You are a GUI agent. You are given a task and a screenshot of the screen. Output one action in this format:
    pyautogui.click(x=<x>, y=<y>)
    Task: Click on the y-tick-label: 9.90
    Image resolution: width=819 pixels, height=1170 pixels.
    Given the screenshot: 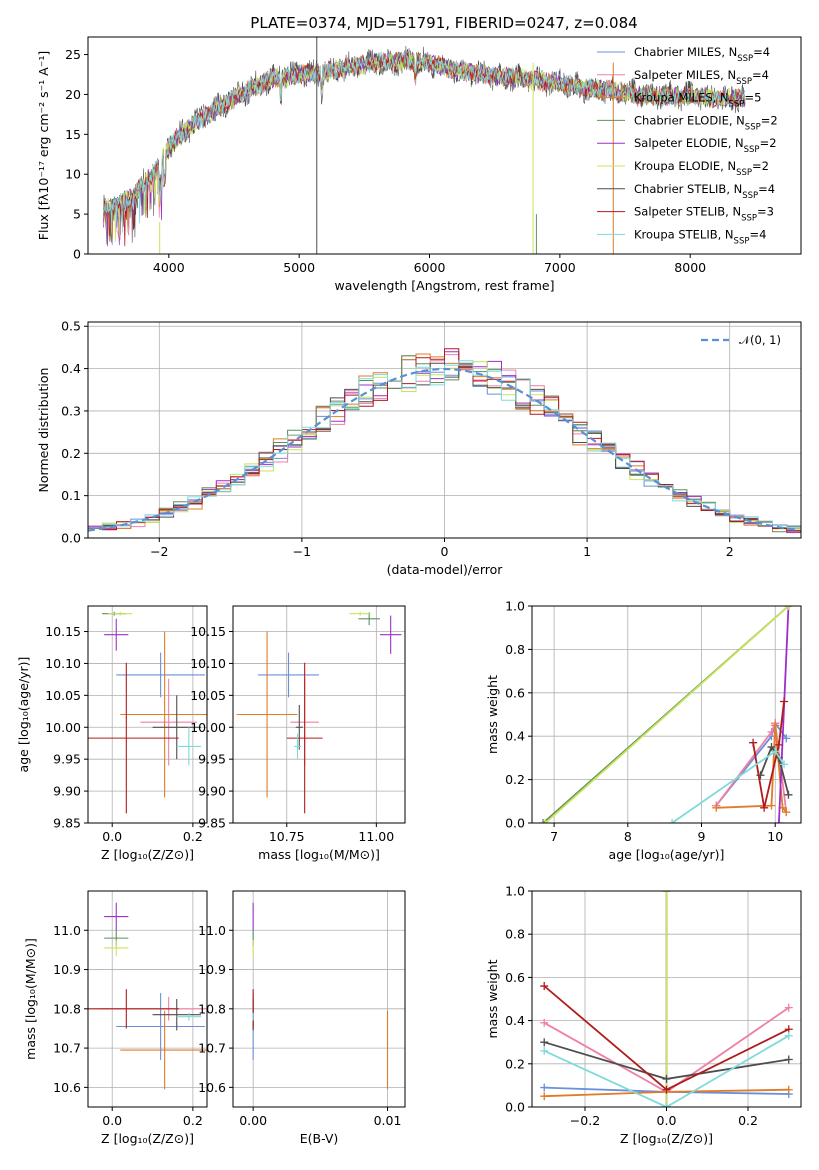 What is the action you would take?
    pyautogui.click(x=67, y=791)
    